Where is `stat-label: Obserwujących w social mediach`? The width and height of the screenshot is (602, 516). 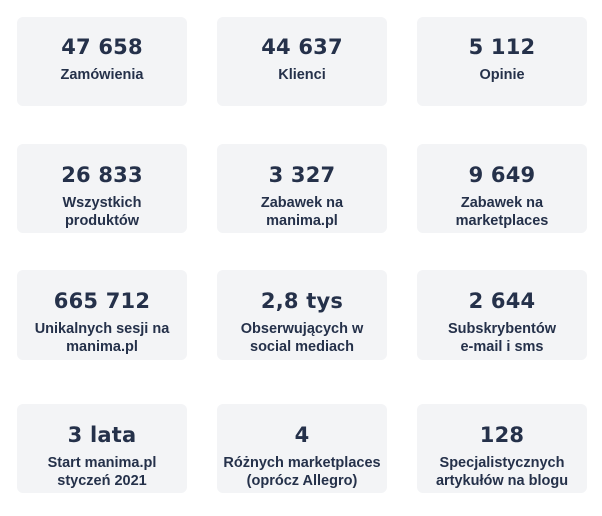 stat-label: Obserwujących w social mediach is located at coordinates (302, 338).